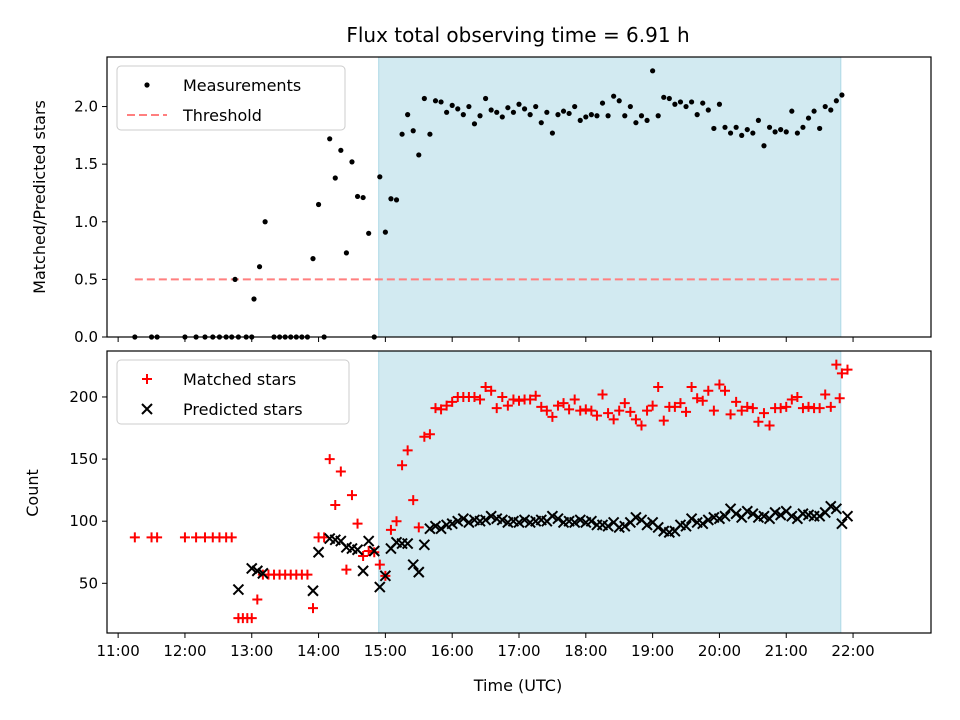  What do you see at coordinates (233, 392) in the screenshot?
I see `legend: Matched stars Predicted stars` at bounding box center [233, 392].